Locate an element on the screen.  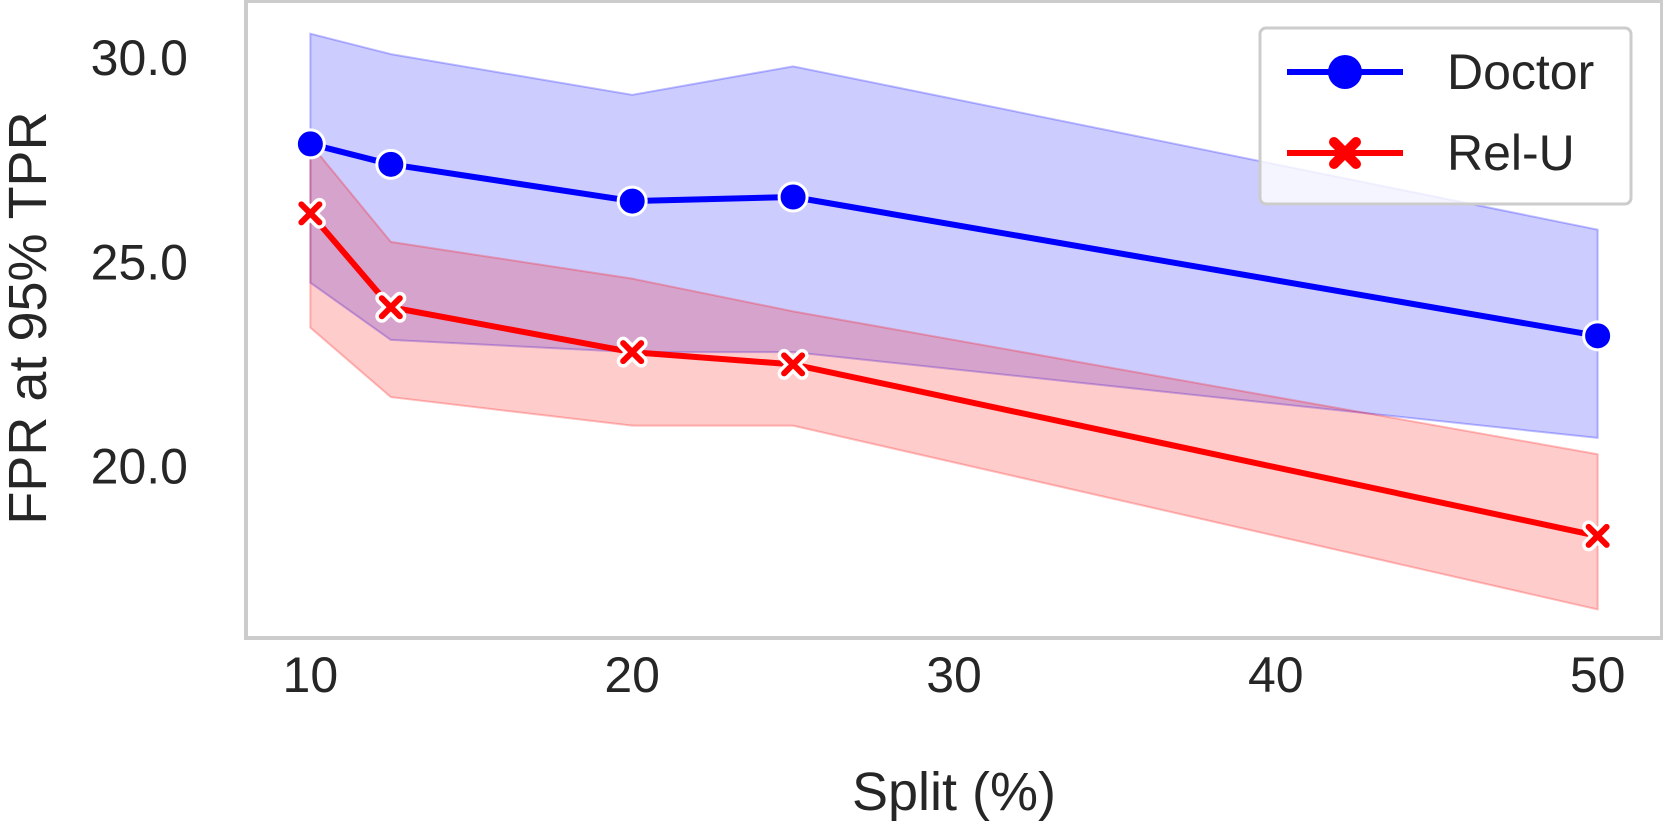
y-tick-label-2: 30.0 is located at coordinates (139, 58).